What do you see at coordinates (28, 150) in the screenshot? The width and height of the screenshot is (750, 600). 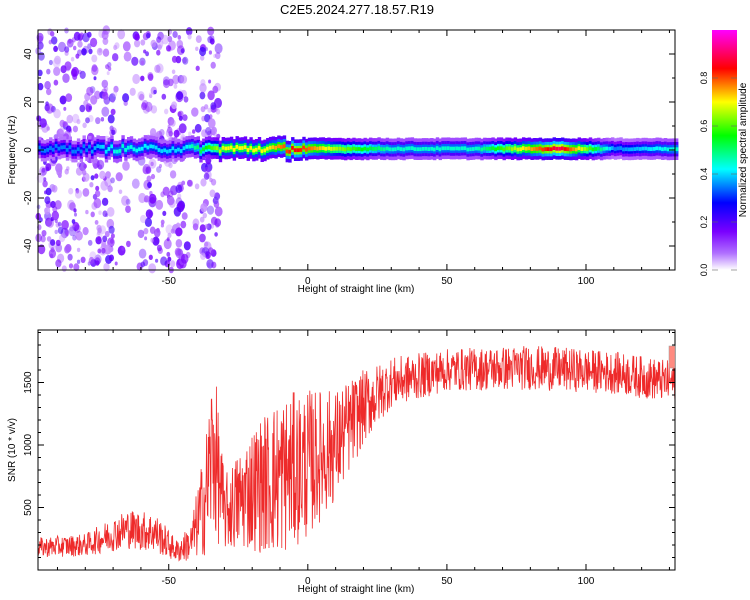 I see `y-tick-label: 0` at bounding box center [28, 150].